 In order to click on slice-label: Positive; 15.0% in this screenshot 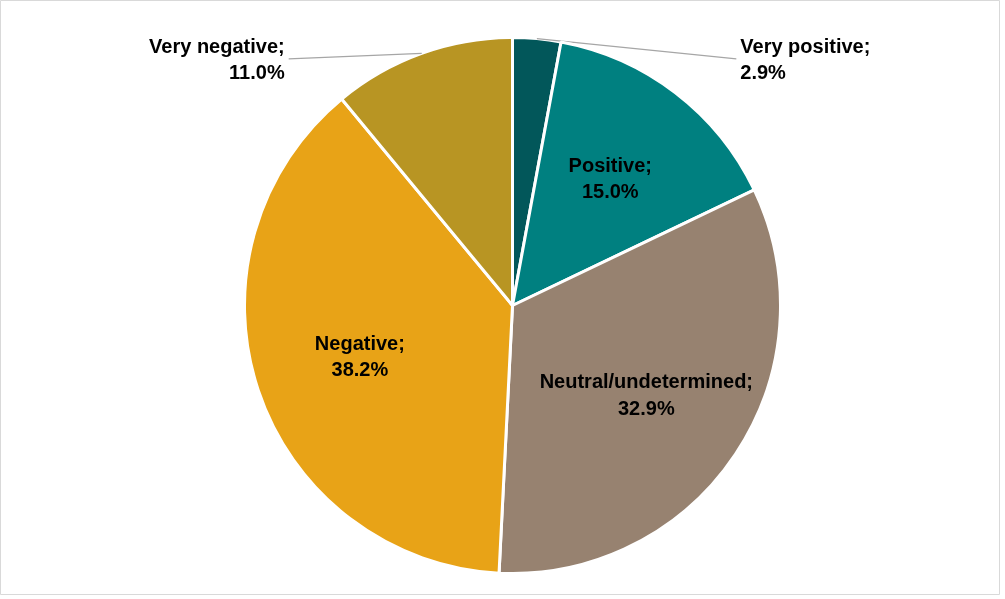, I will do `click(610, 178)`.